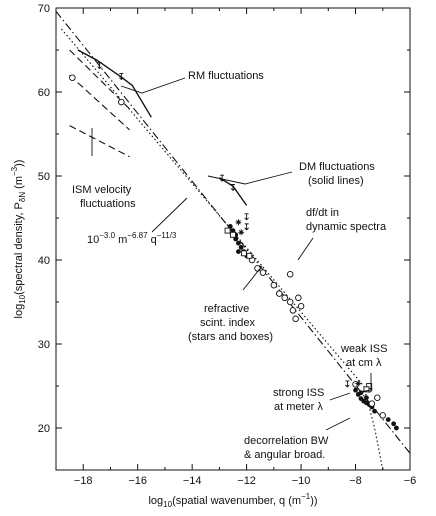 The image size is (436, 516). Describe the element at coordinates (338, 424) in the screenshot. I see `decor-leader` at that location.